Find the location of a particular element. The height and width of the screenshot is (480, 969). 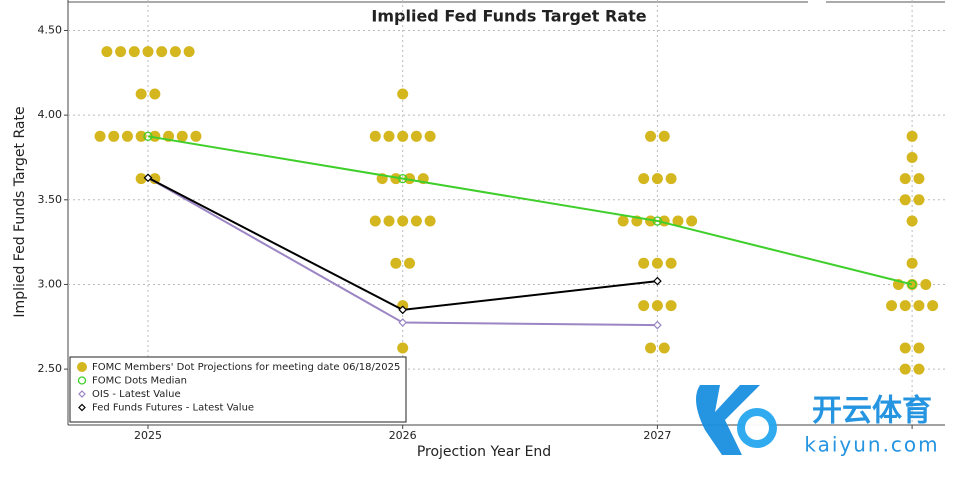

x-tick-label: 2027 is located at coordinates (657, 435).